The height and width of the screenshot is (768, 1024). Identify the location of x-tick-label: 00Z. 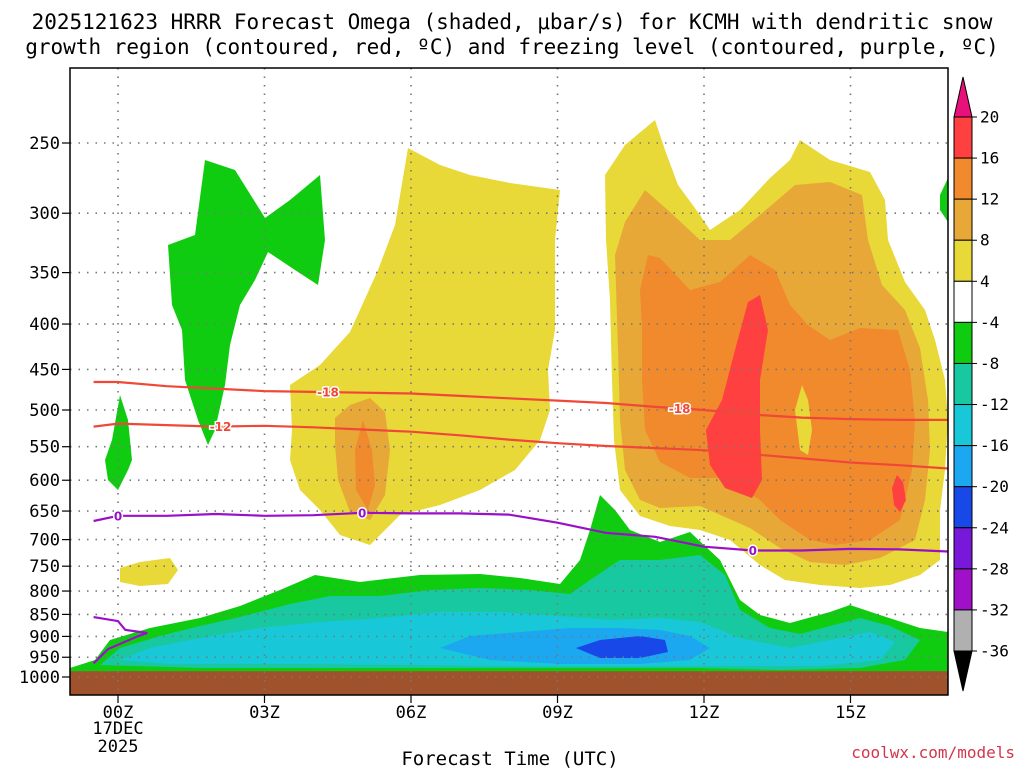
(118, 713).